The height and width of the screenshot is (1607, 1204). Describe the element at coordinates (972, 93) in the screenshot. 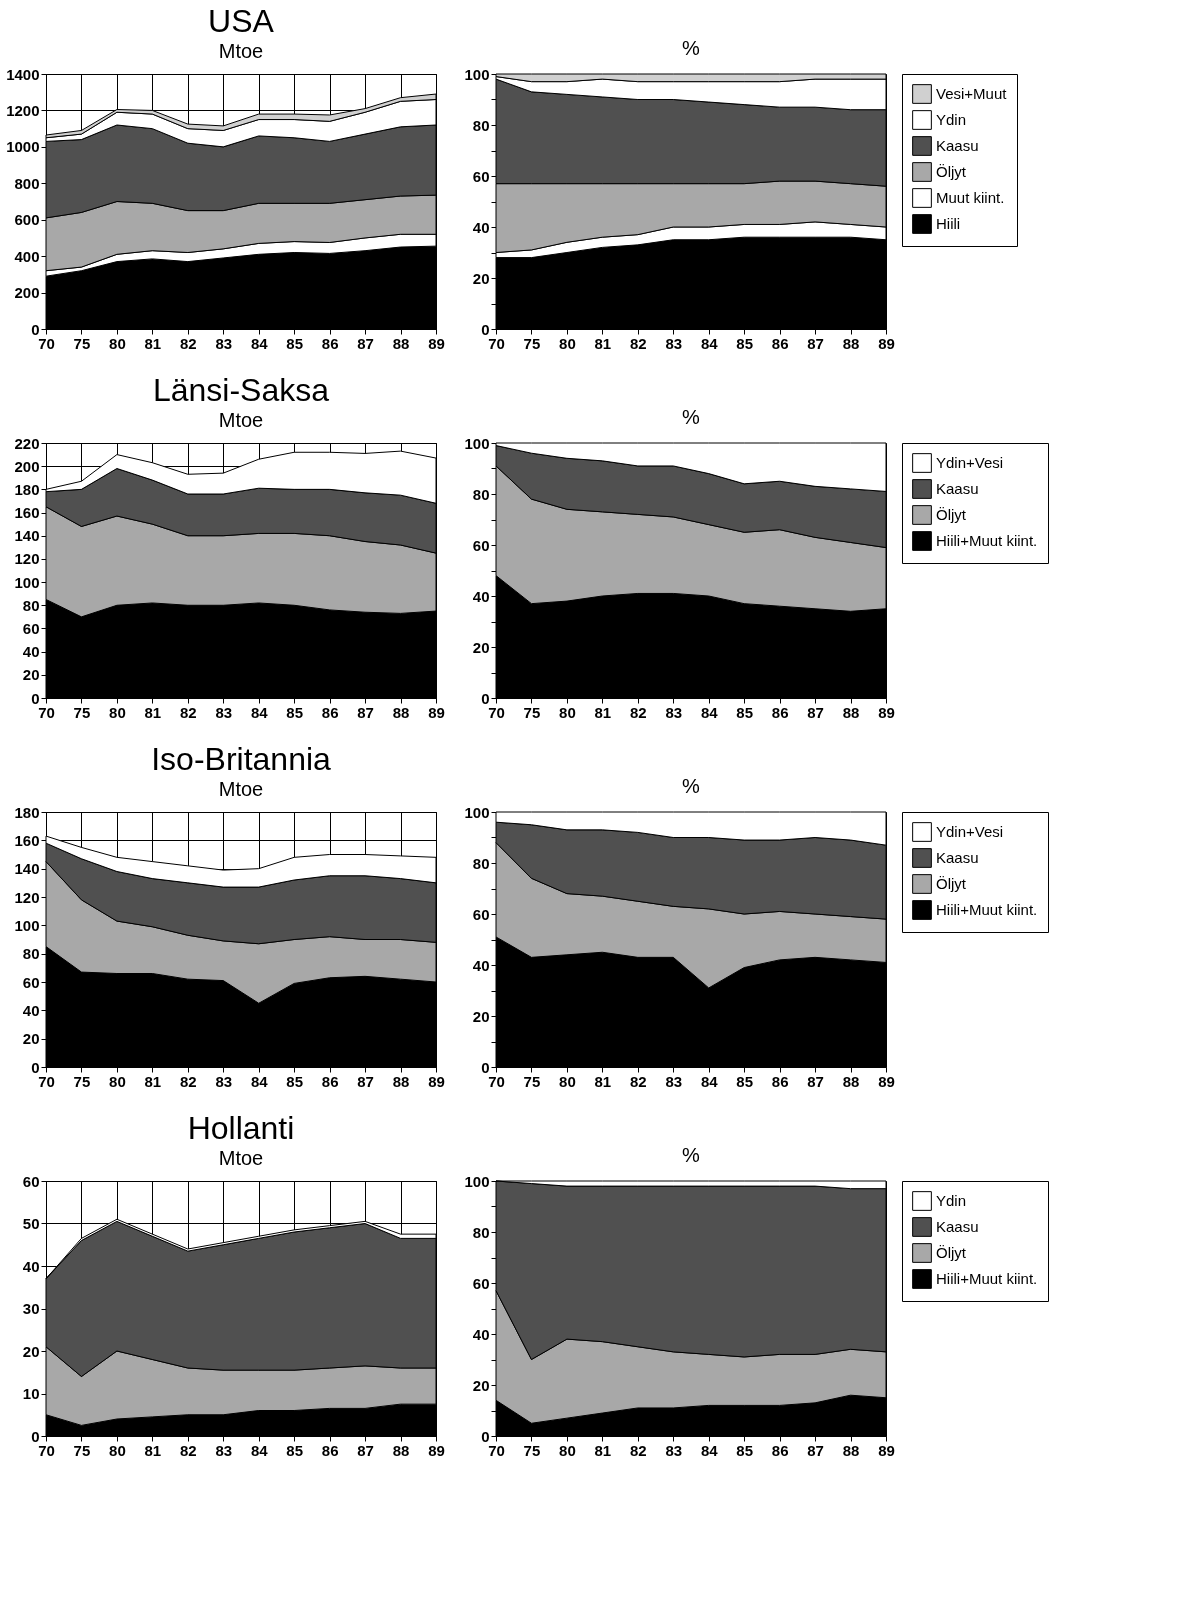

I see `legend-label: Vesi+Muut` at that location.